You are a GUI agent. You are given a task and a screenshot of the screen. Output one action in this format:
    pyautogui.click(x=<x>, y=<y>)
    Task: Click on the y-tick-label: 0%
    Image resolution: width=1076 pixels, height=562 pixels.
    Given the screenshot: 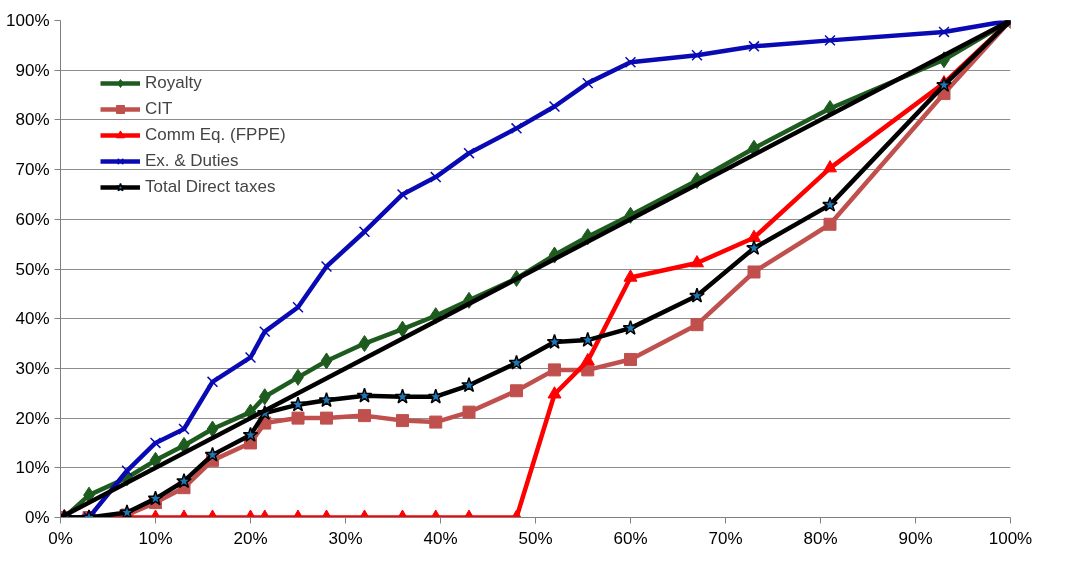 What is the action you would take?
    pyautogui.click(x=37, y=517)
    